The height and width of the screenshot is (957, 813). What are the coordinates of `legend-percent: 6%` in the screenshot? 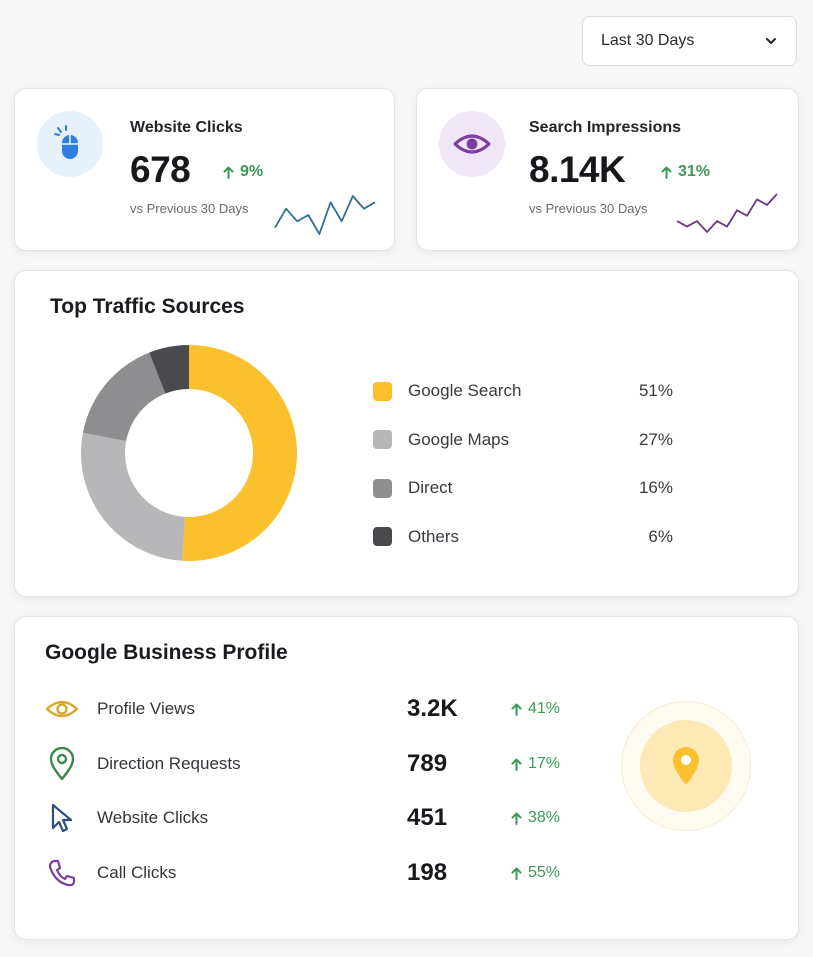 It's located at (660, 536).